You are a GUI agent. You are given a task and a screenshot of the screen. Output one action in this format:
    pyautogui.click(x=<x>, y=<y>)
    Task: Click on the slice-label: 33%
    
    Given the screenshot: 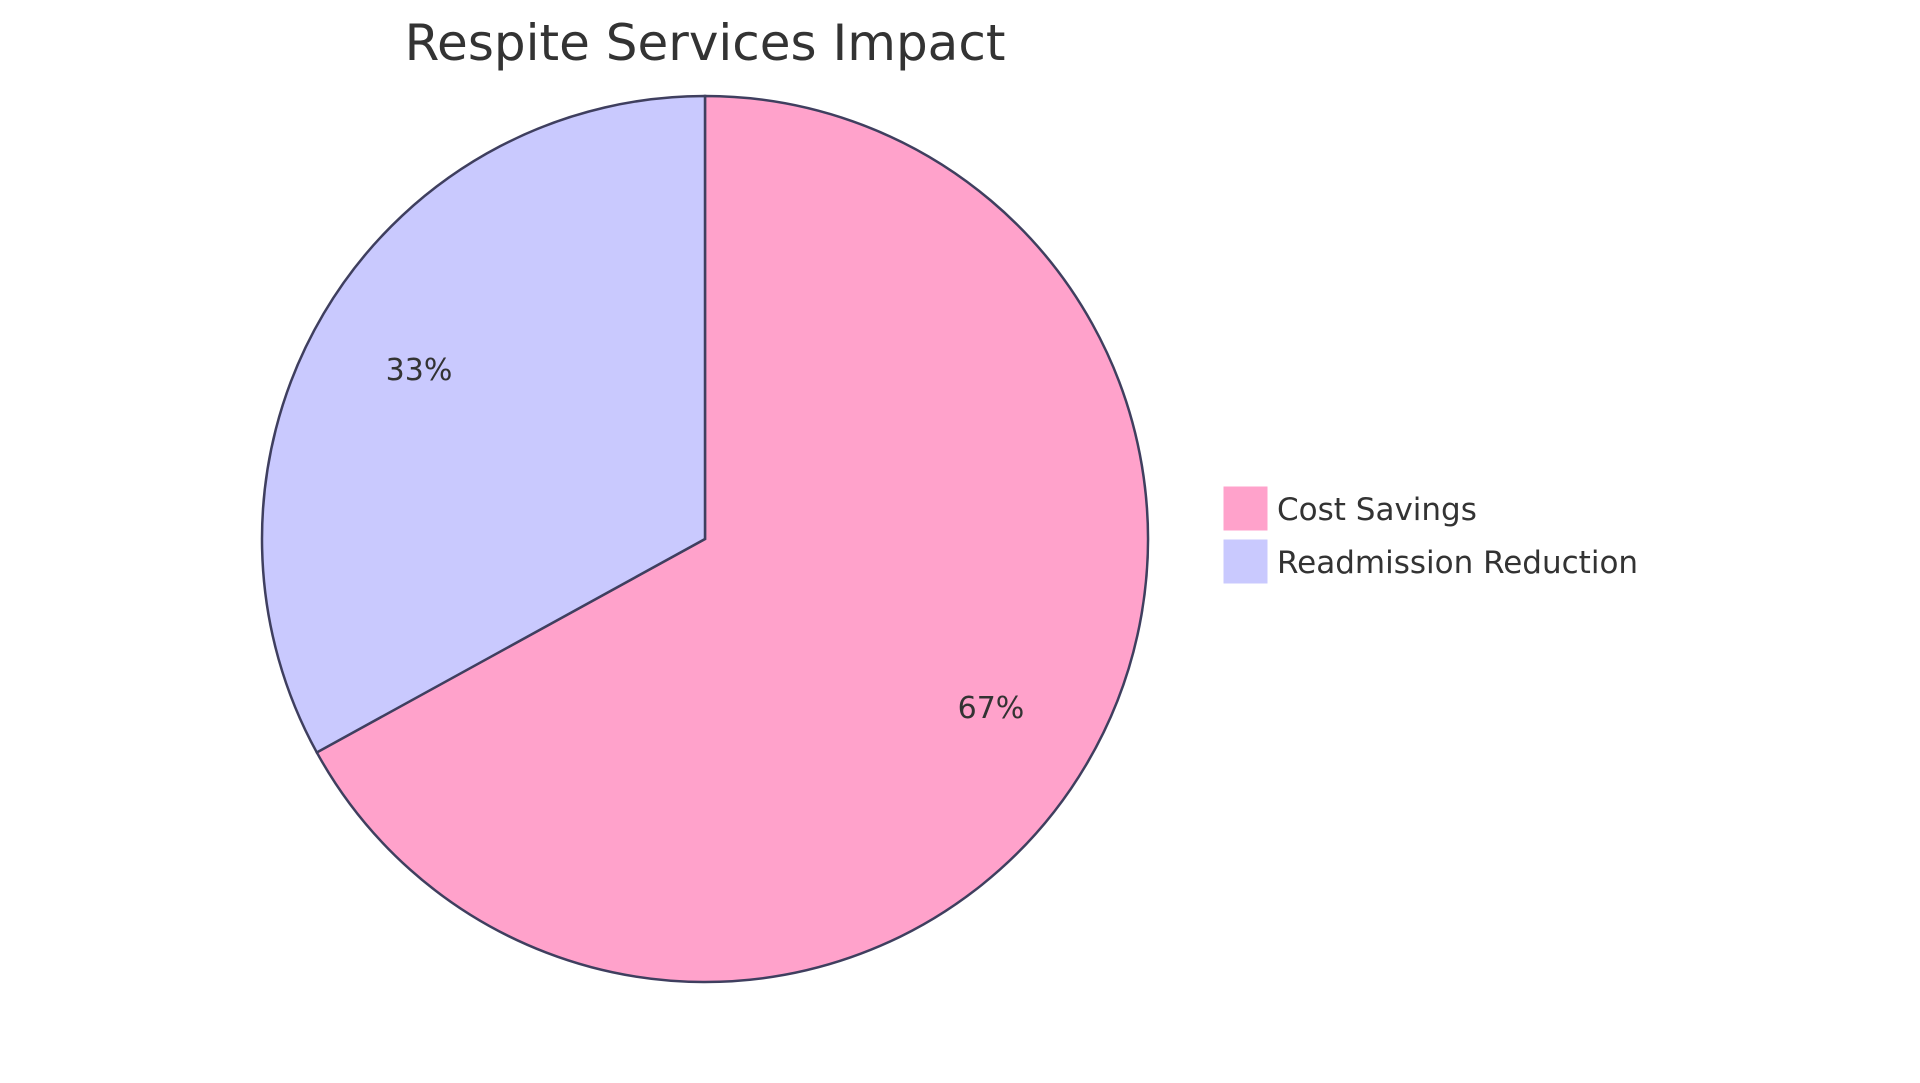 What is the action you would take?
    pyautogui.click(x=419, y=370)
    